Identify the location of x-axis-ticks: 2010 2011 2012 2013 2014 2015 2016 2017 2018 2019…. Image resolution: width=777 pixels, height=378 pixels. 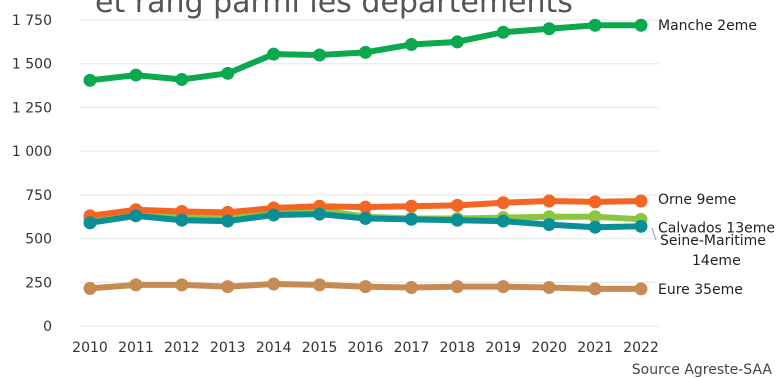
(365, 348).